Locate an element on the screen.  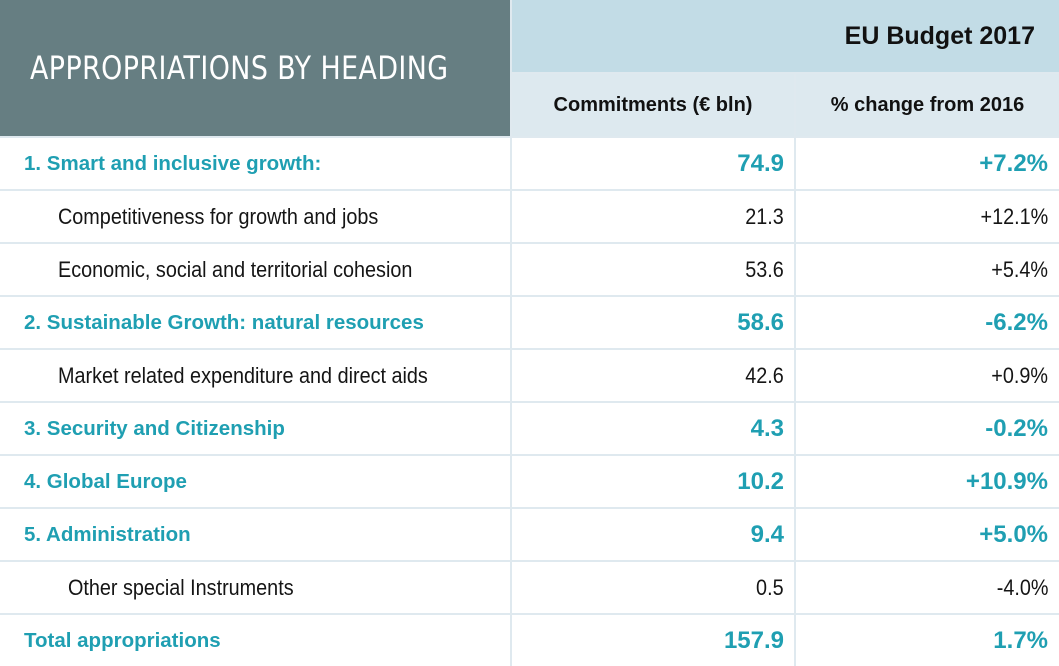
row-change: +0.9% is located at coordinates (927, 375).